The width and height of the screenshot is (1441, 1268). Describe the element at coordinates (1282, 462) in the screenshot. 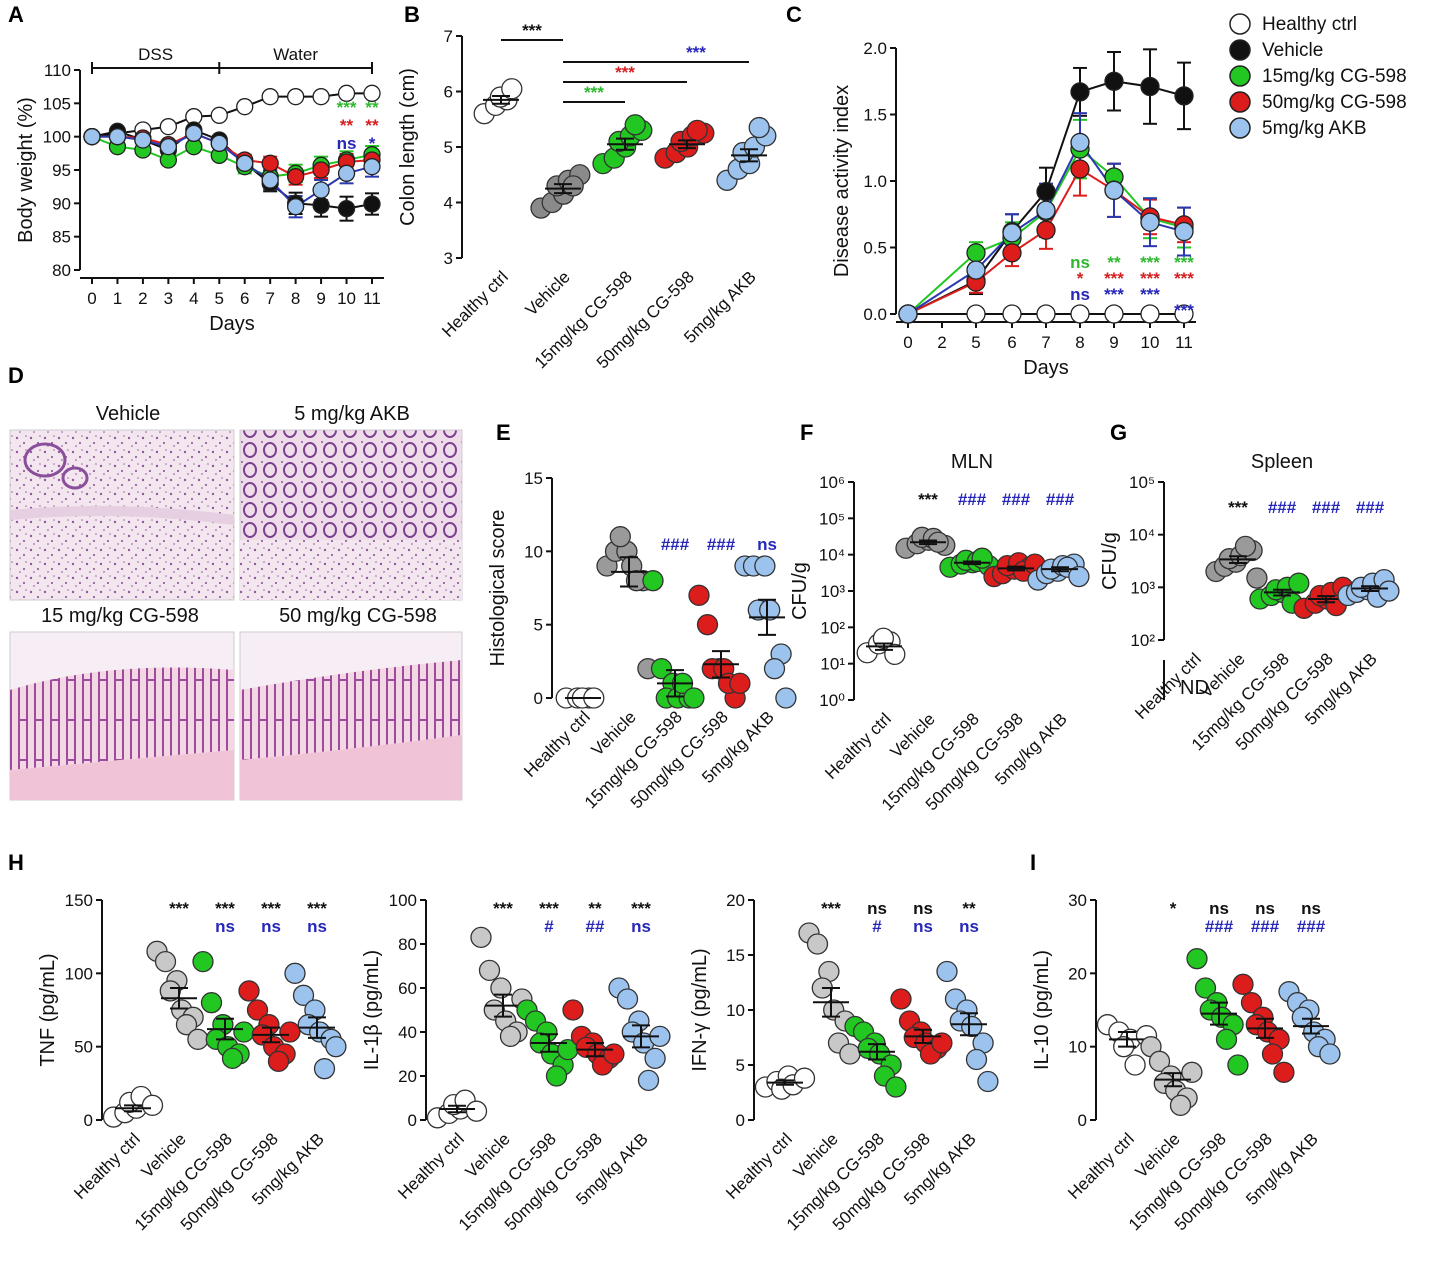

I see `chart-title: Spleen` at that location.